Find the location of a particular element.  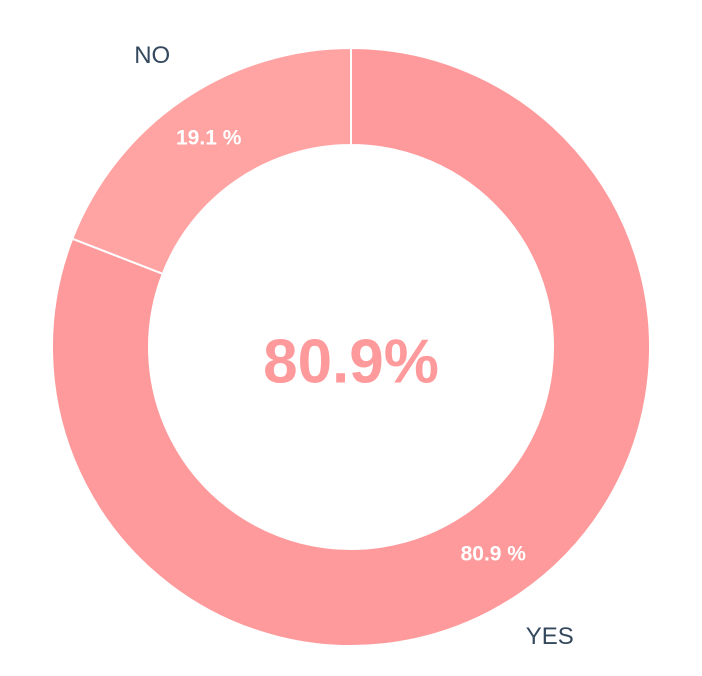

category-label: NO is located at coordinates (152, 55).